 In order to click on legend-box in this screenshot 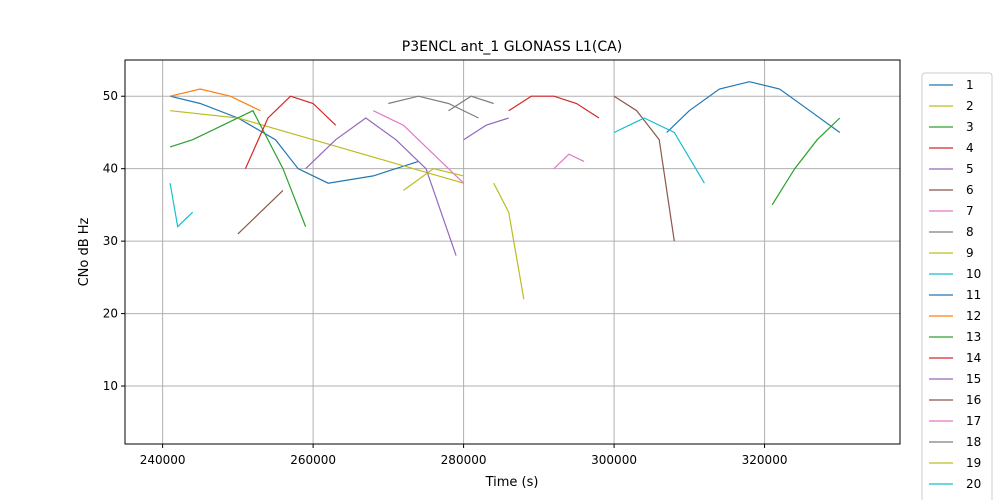, I will do `click(957, 288)`.